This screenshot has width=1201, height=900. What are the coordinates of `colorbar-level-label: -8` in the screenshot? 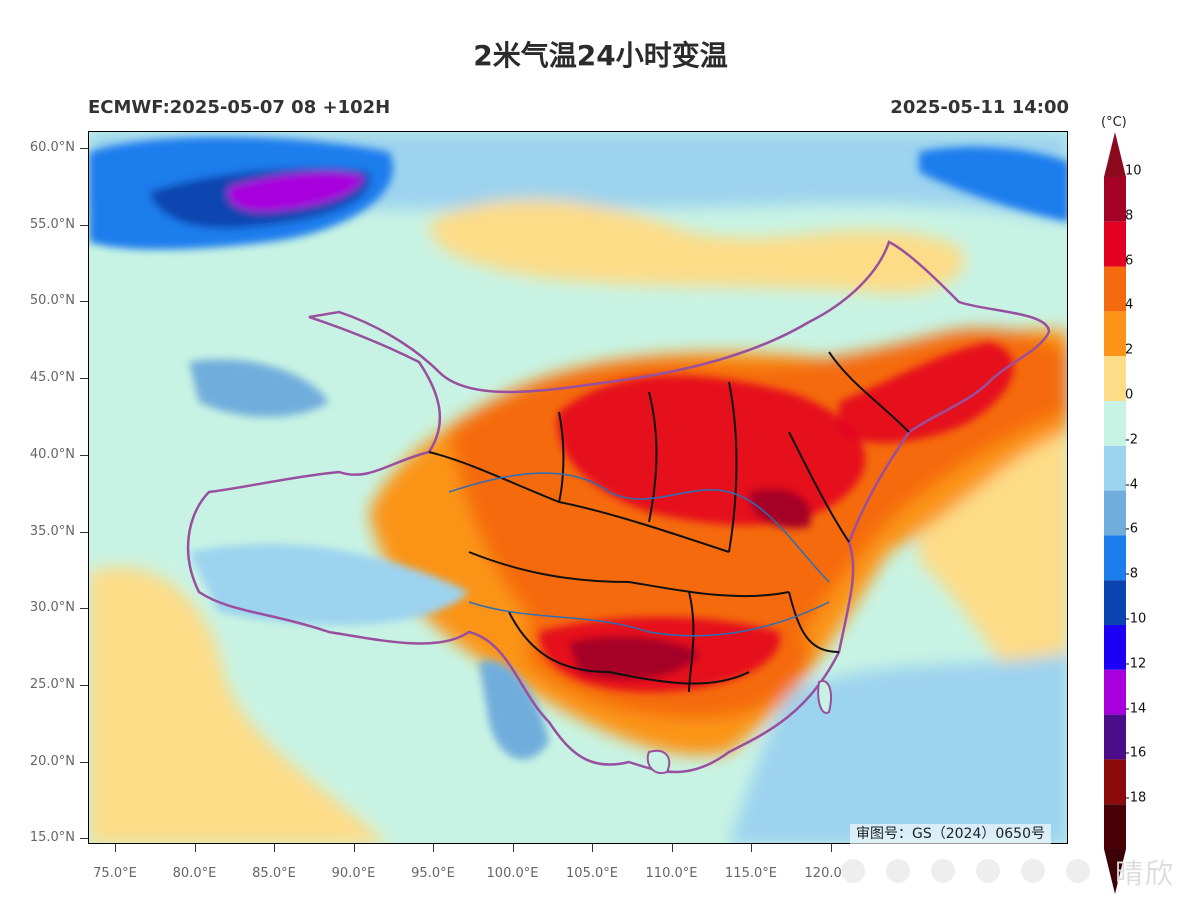 It's located at (1131, 574).